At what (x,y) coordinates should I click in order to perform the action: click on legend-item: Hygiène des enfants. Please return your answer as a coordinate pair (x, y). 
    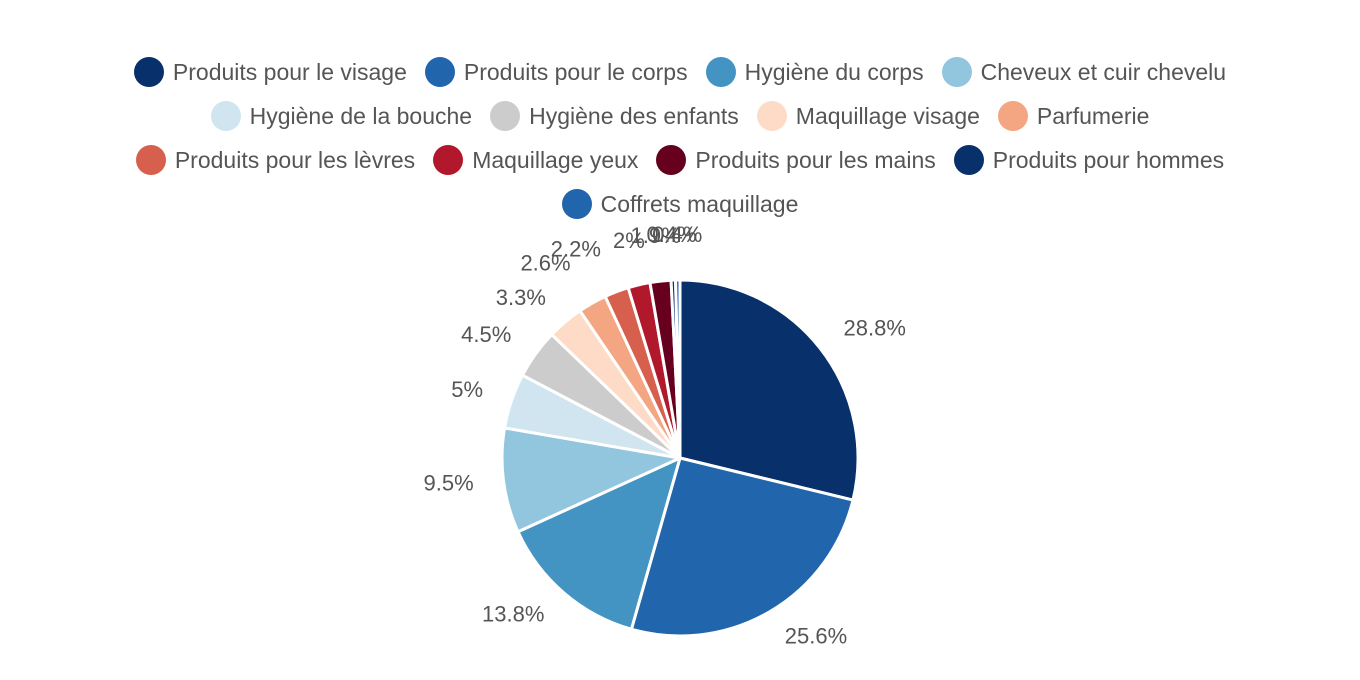
    Looking at the image, I should click on (614, 116).